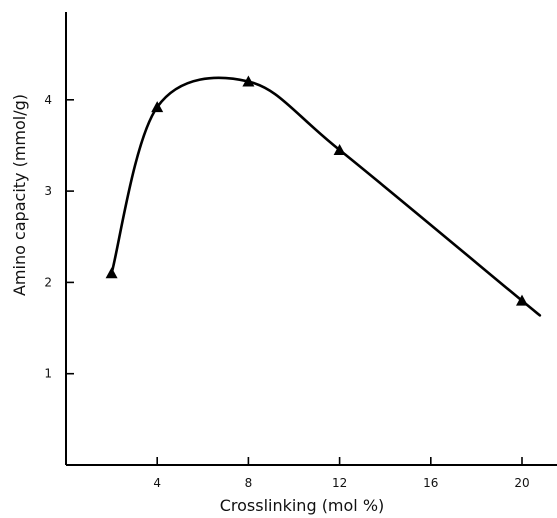 The width and height of the screenshot is (557, 518). Describe the element at coordinates (19, 195) in the screenshot. I see `y-axis-label: Amino capacity (mmol/g)` at that location.